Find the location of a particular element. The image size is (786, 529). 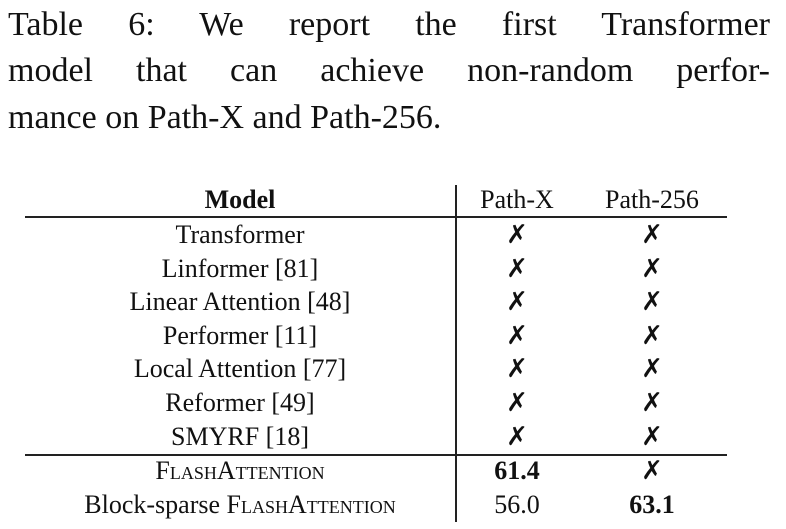

column-header: Model is located at coordinates (240, 199).